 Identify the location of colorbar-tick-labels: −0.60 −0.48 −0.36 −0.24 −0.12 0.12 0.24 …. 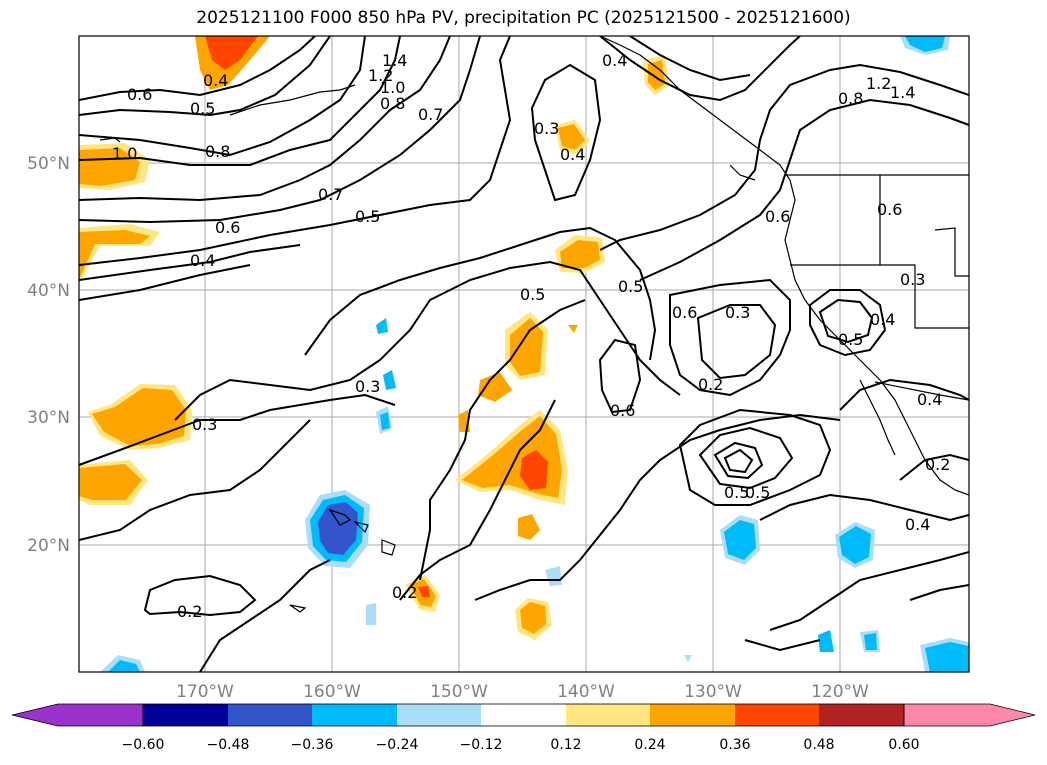
(521, 745).